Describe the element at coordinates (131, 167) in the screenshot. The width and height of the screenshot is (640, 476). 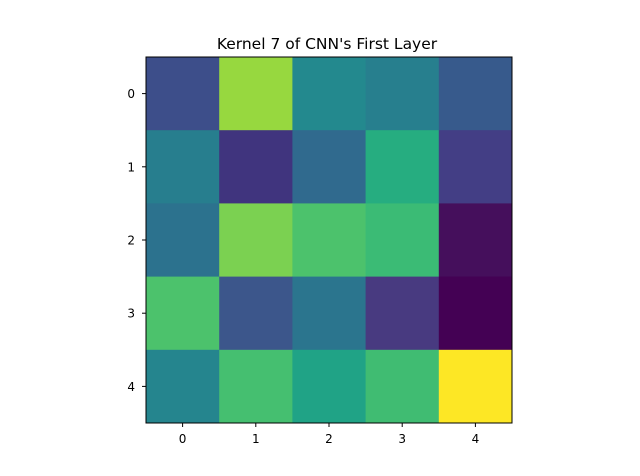
I see `y-tick-label: 1` at that location.